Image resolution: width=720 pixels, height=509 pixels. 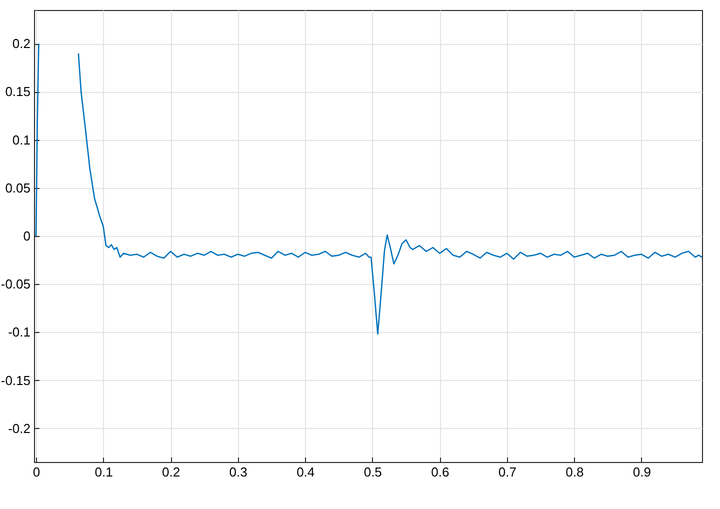 What do you see at coordinates (641, 472) in the screenshot?
I see `x-tick-label: 0.9` at bounding box center [641, 472].